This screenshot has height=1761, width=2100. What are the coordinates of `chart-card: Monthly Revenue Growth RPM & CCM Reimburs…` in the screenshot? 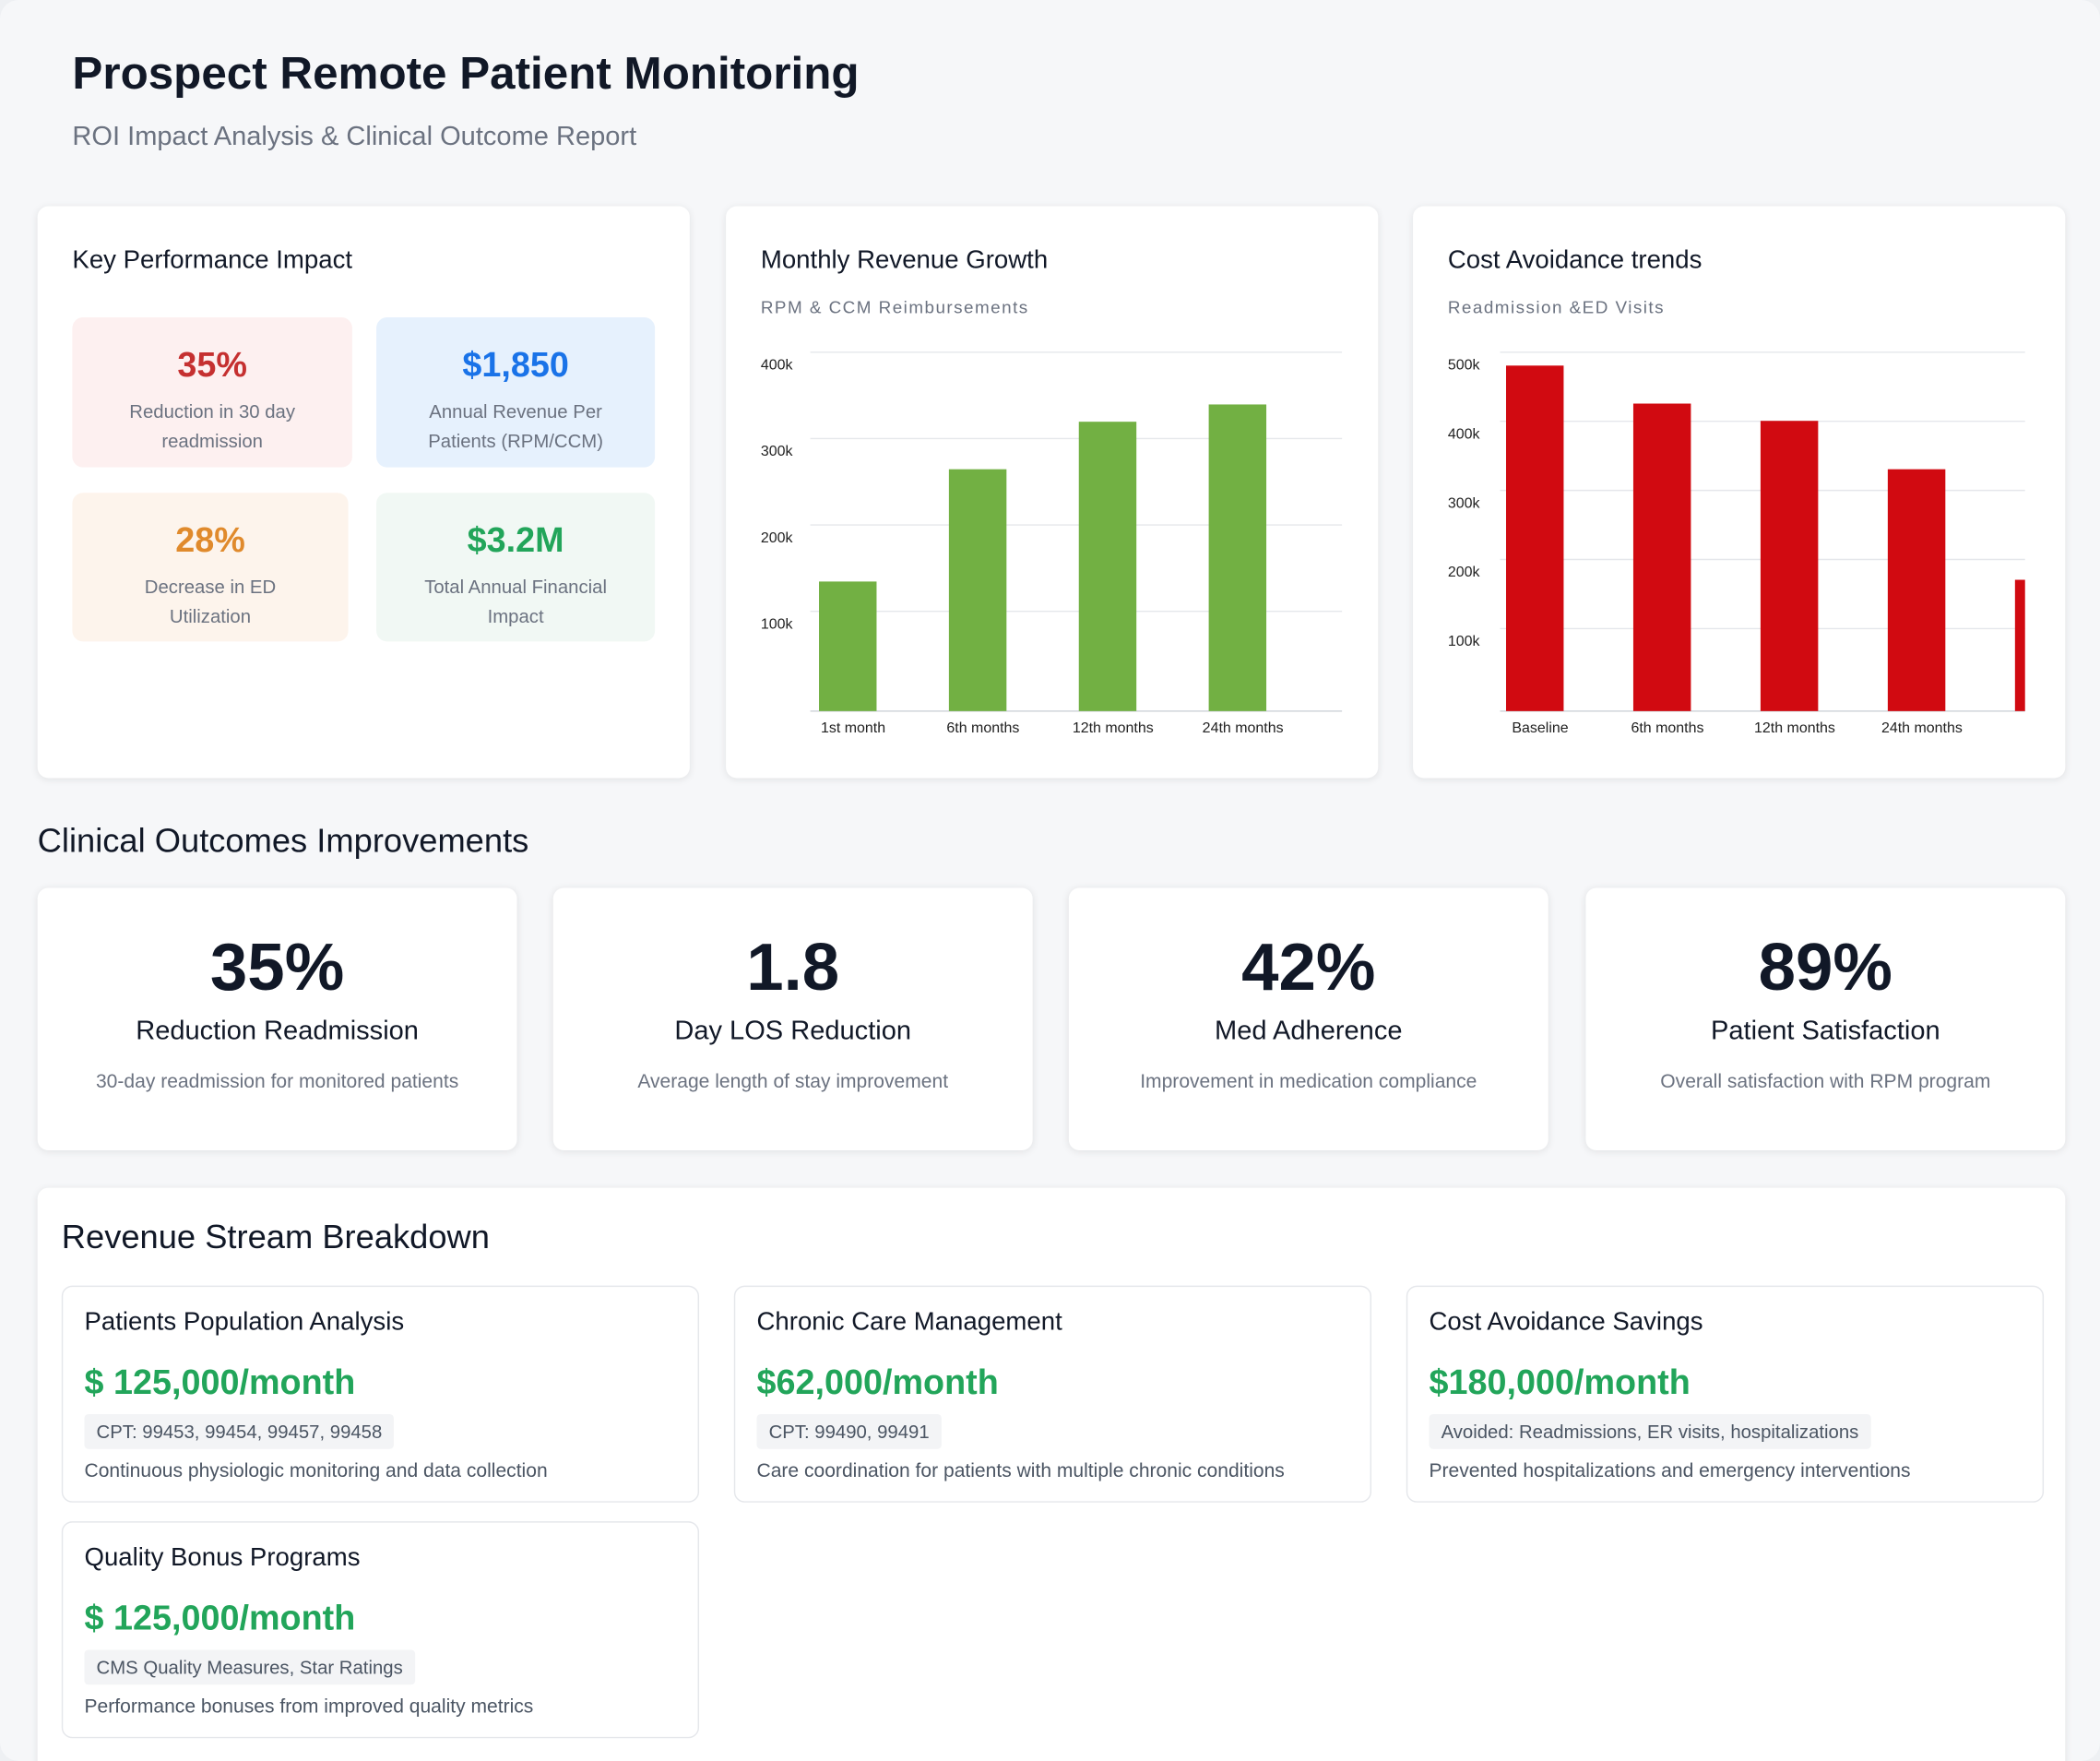 It's located at (1052, 492).